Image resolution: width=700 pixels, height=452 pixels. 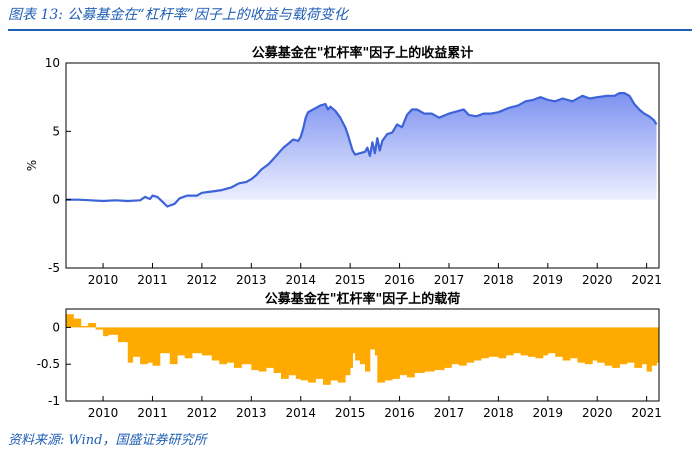 What do you see at coordinates (103, 413) in the screenshot?
I see `bot-xtick-label: 2010` at bounding box center [103, 413].